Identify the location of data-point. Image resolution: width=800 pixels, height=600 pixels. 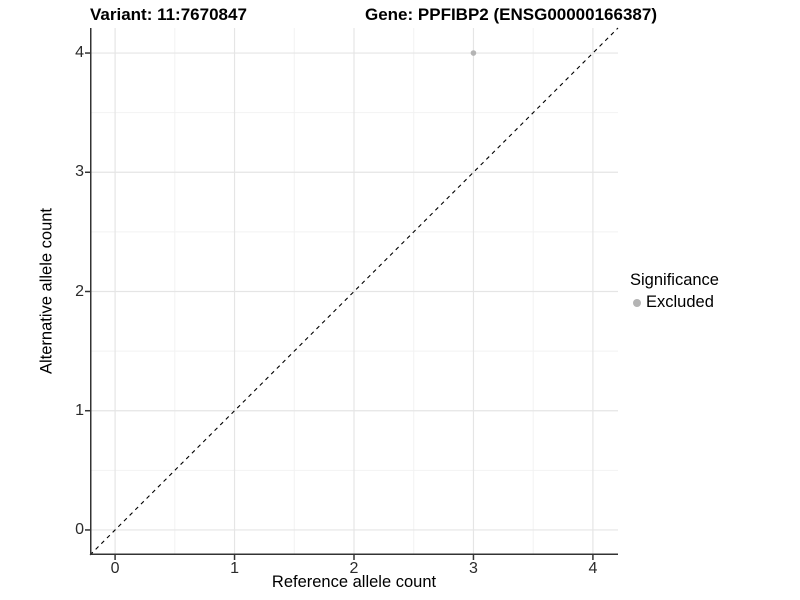
(473, 53).